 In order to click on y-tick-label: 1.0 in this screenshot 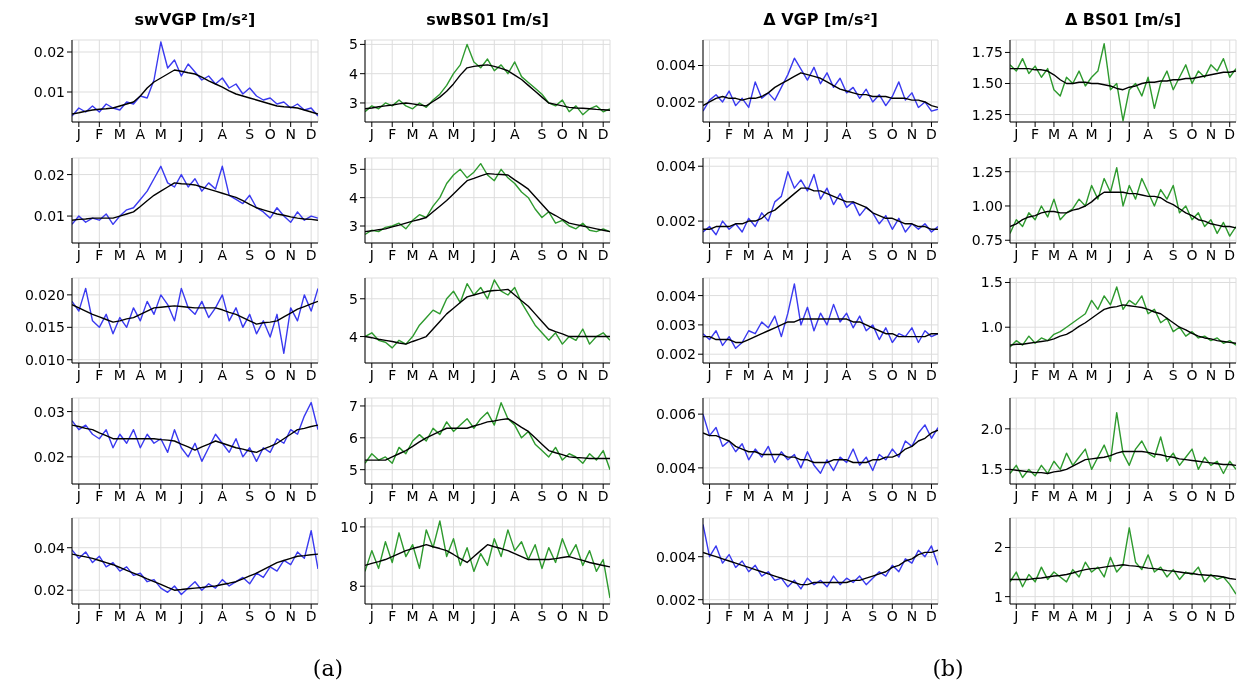, I will do `click(991, 327)`.